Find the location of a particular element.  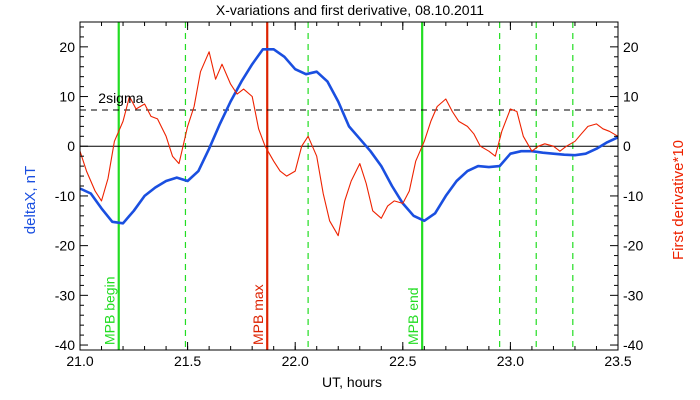

right-y-tick-label: 10 is located at coordinates (631, 97).